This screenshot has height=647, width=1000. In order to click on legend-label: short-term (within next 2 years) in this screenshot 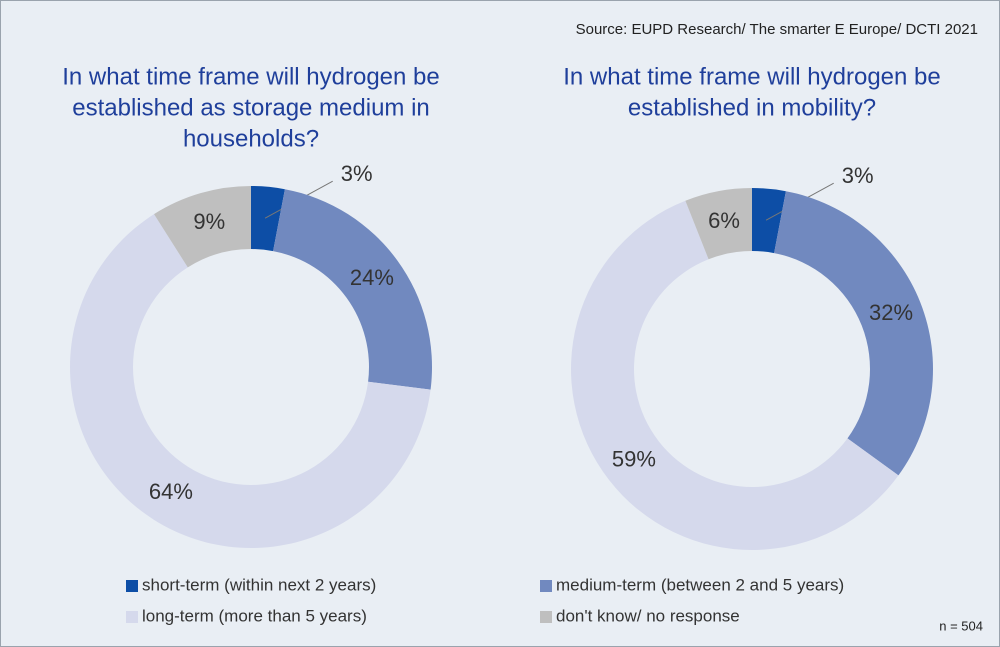, I will do `click(259, 584)`.